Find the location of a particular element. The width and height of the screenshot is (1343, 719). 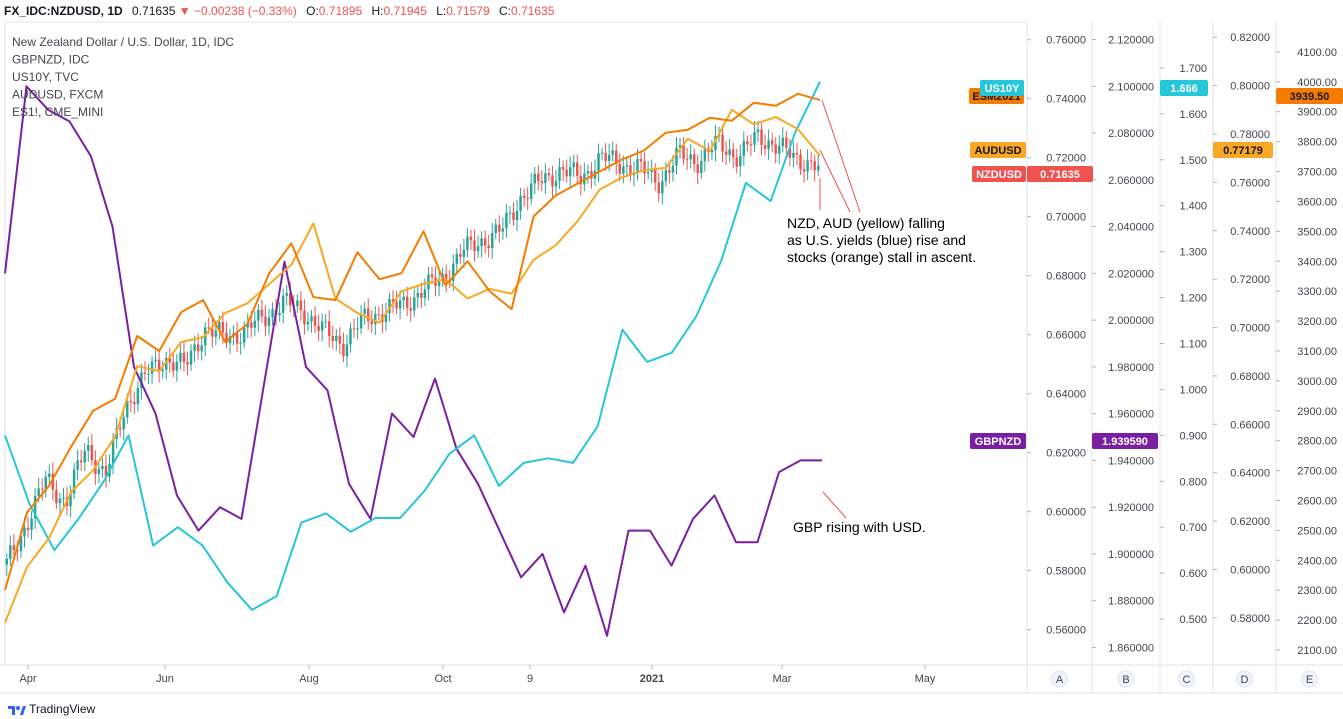

axis-letter-button-B is located at coordinates (1126, 679).